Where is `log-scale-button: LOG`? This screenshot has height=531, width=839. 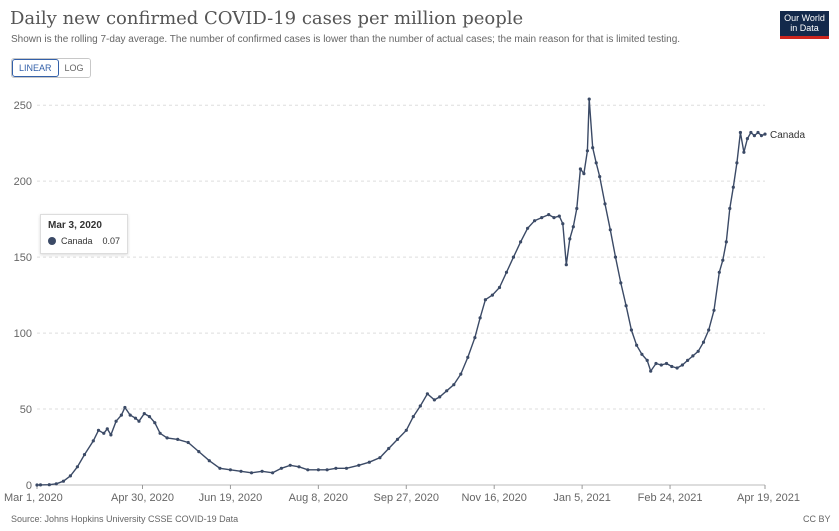
log-scale-button: LOG is located at coordinates (74, 68).